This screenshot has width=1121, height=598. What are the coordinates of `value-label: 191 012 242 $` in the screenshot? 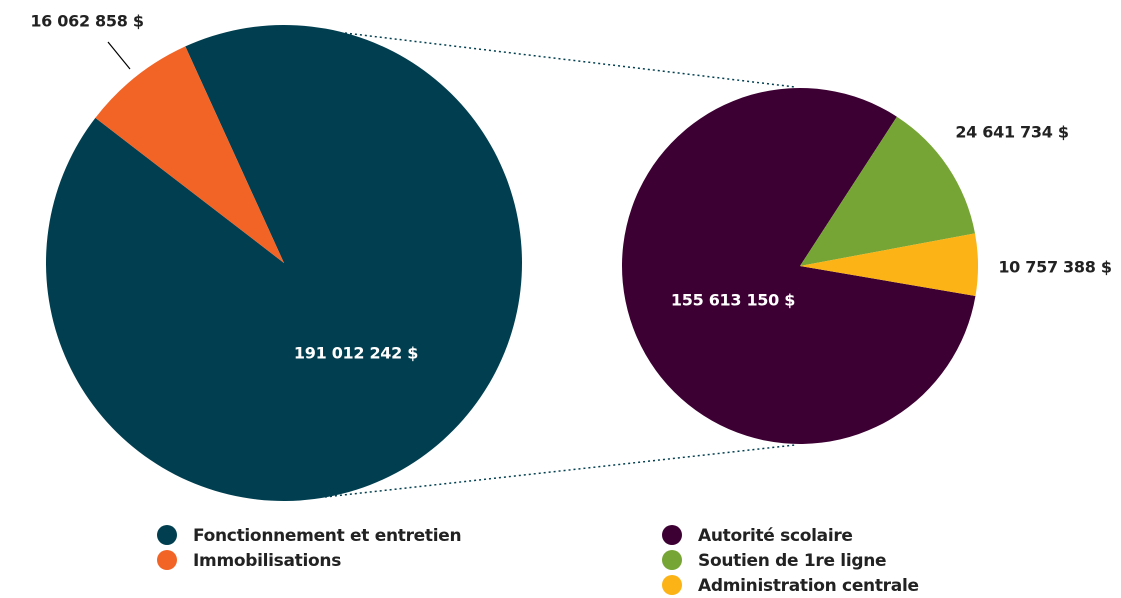 It's located at (356, 353).